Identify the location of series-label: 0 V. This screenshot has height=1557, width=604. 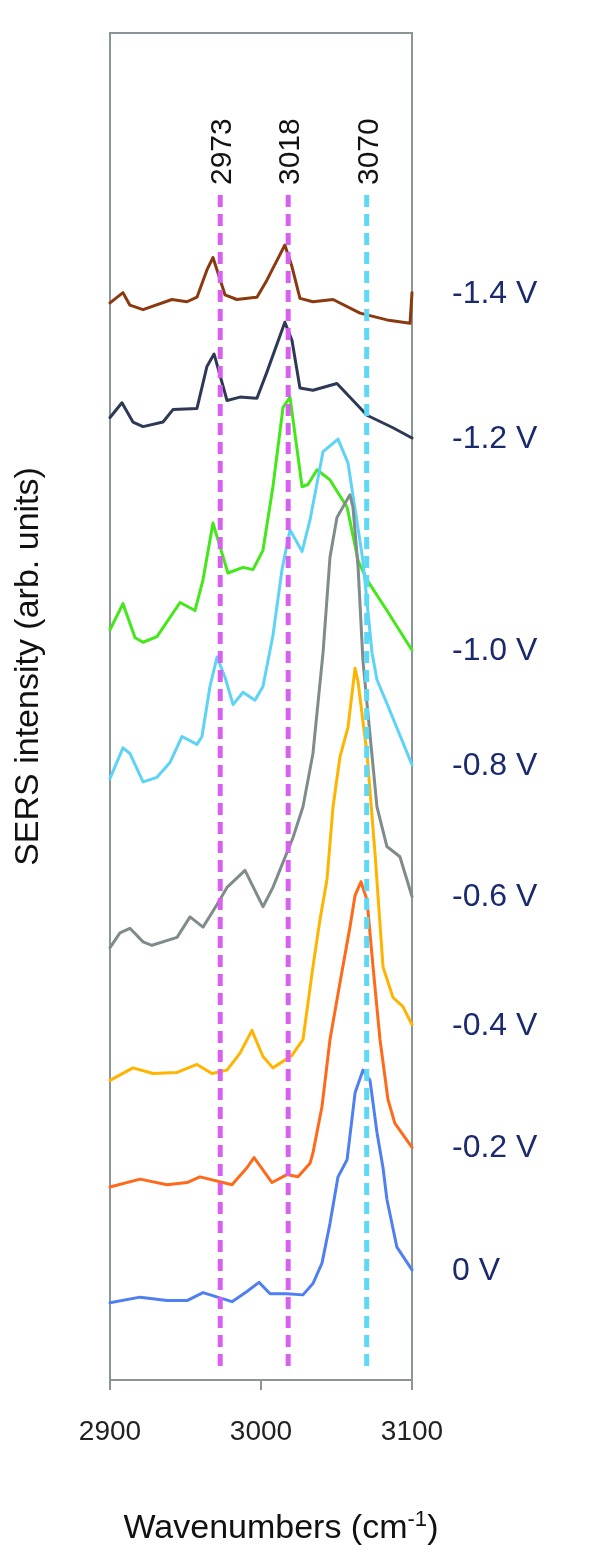
(476, 1268).